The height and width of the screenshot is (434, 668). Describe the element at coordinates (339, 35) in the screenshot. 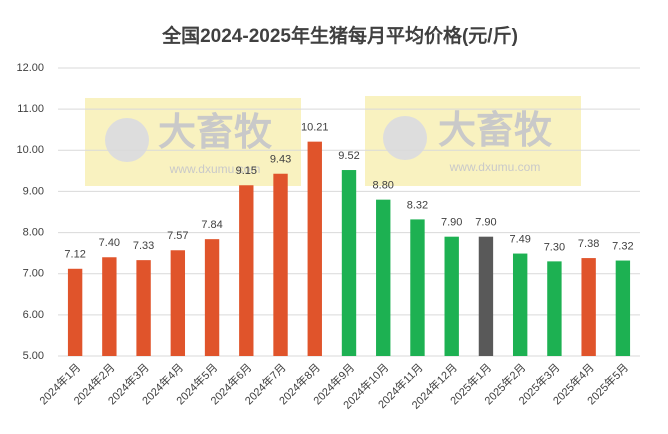

I see `chart-title: 全国2024-2025年生猪每月平均价格(元/斤)` at that location.